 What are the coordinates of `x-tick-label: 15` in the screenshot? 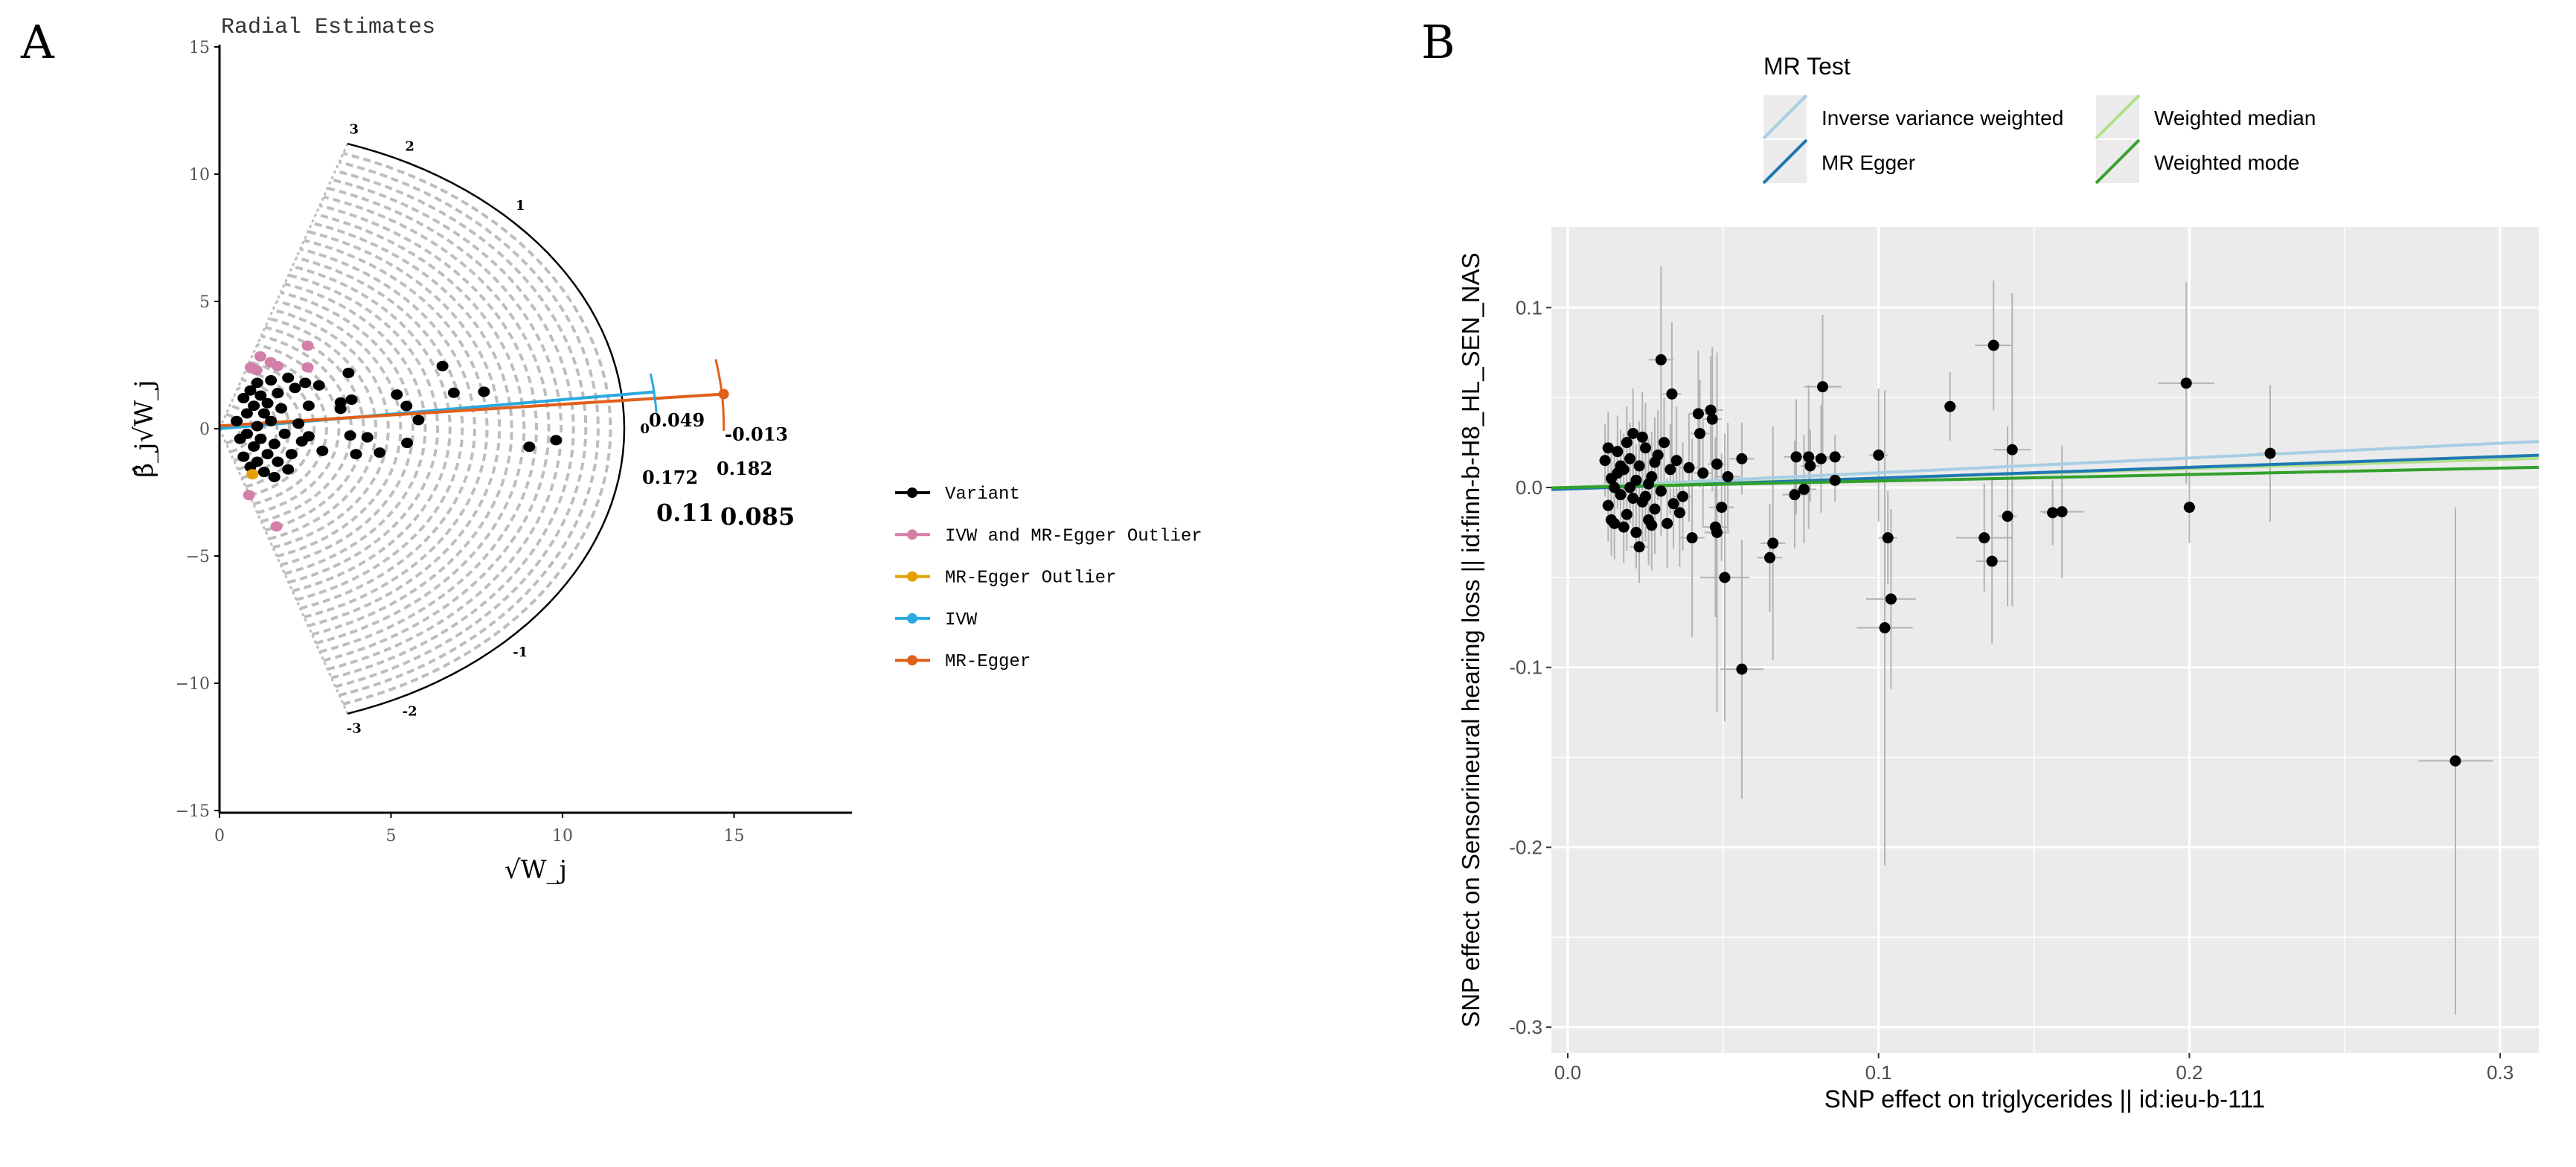 It's located at (734, 836).